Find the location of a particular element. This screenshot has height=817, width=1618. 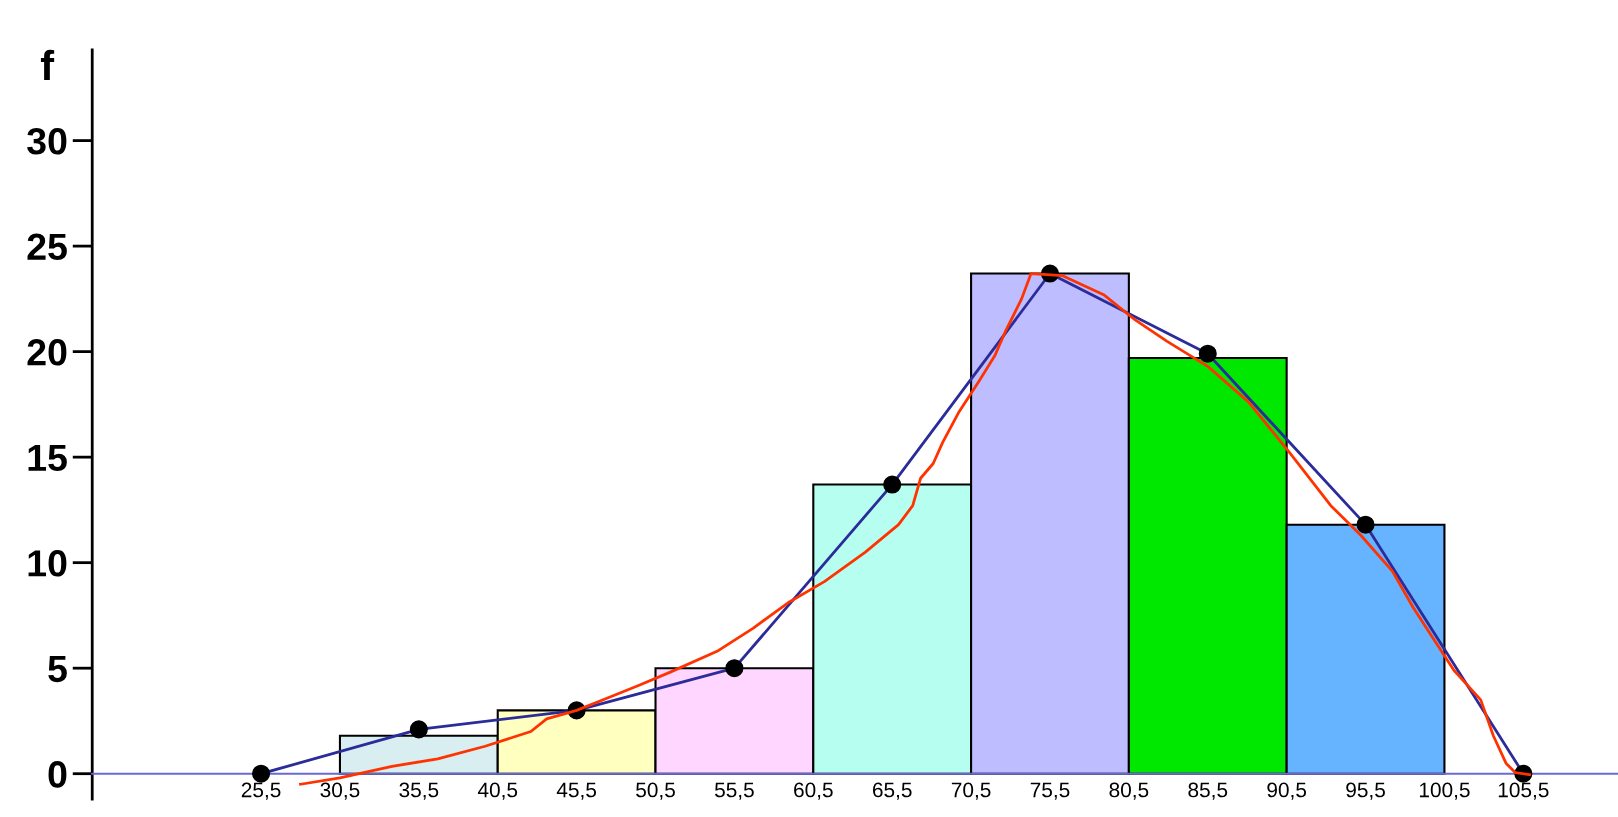

x-tick-label: 65,5 is located at coordinates (892, 791).